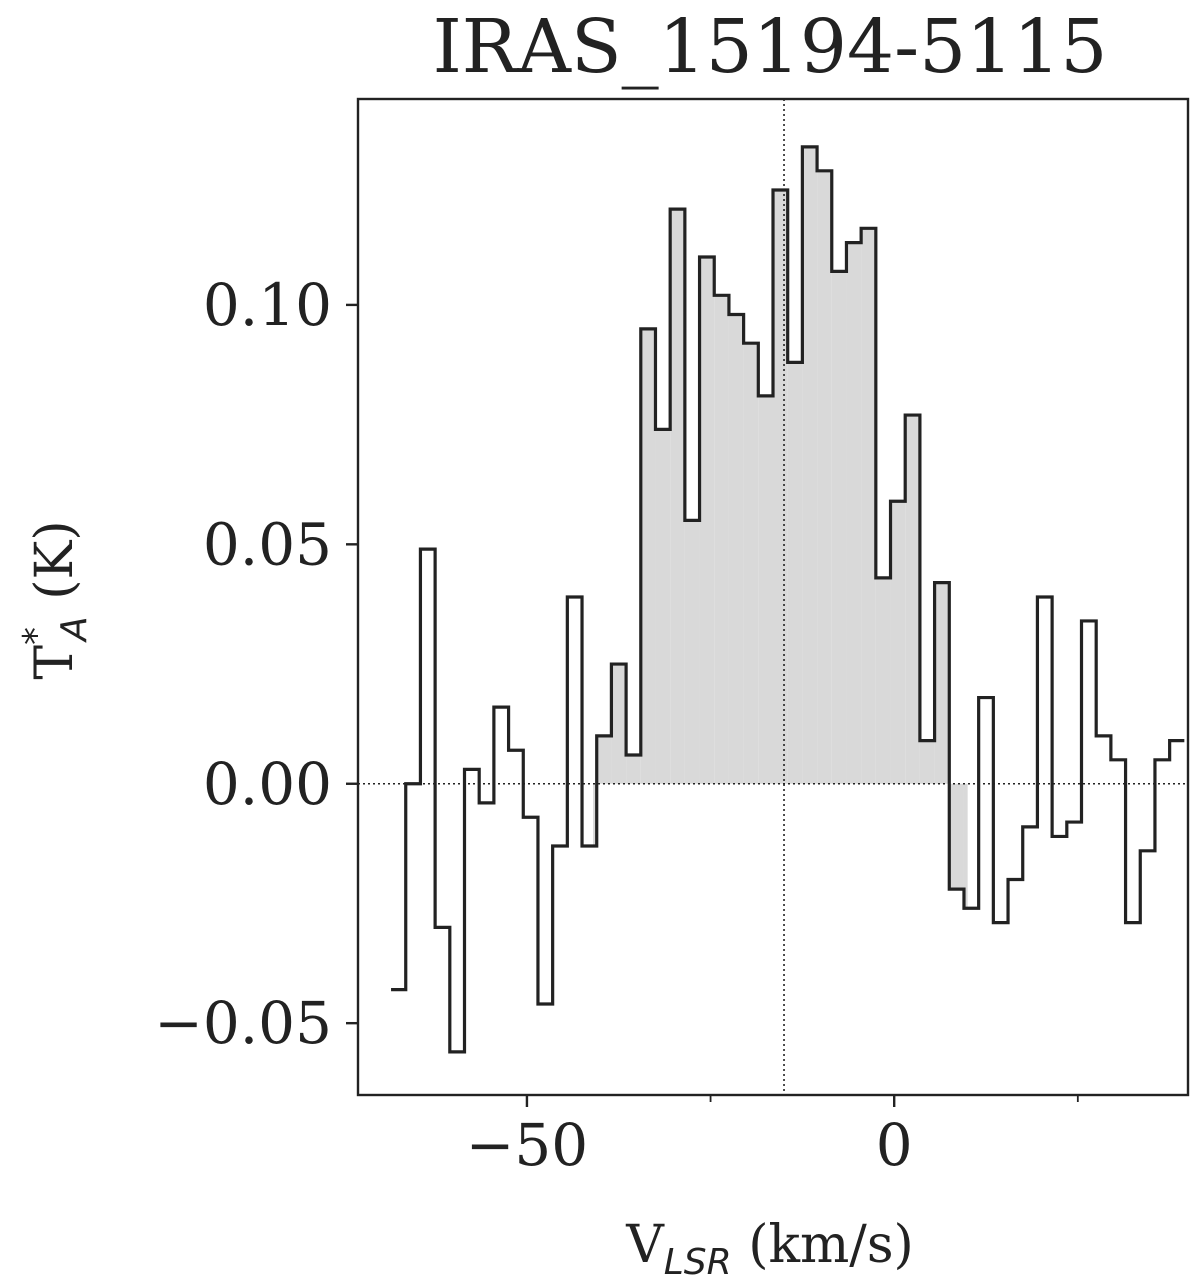 The width and height of the screenshot is (1200, 1286). Describe the element at coordinates (267, 544) in the screenshot. I see `y-tick-label: 0.05` at that location.